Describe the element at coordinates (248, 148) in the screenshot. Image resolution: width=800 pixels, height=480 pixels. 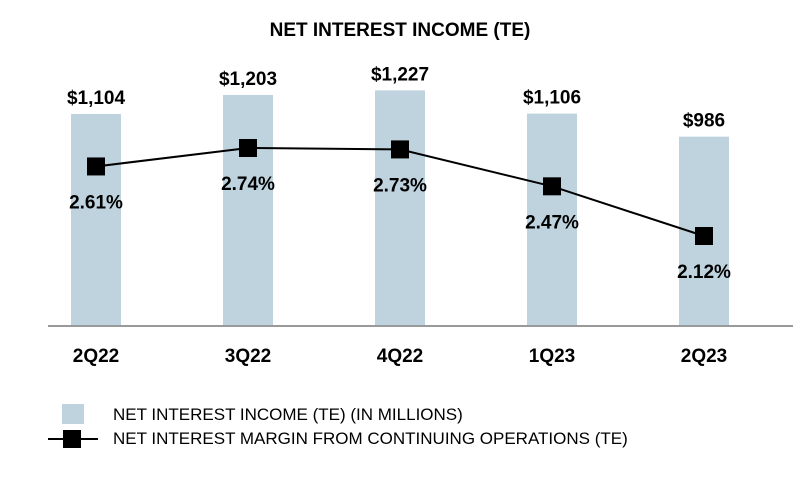
I see `margin-marker-3q22` at that location.